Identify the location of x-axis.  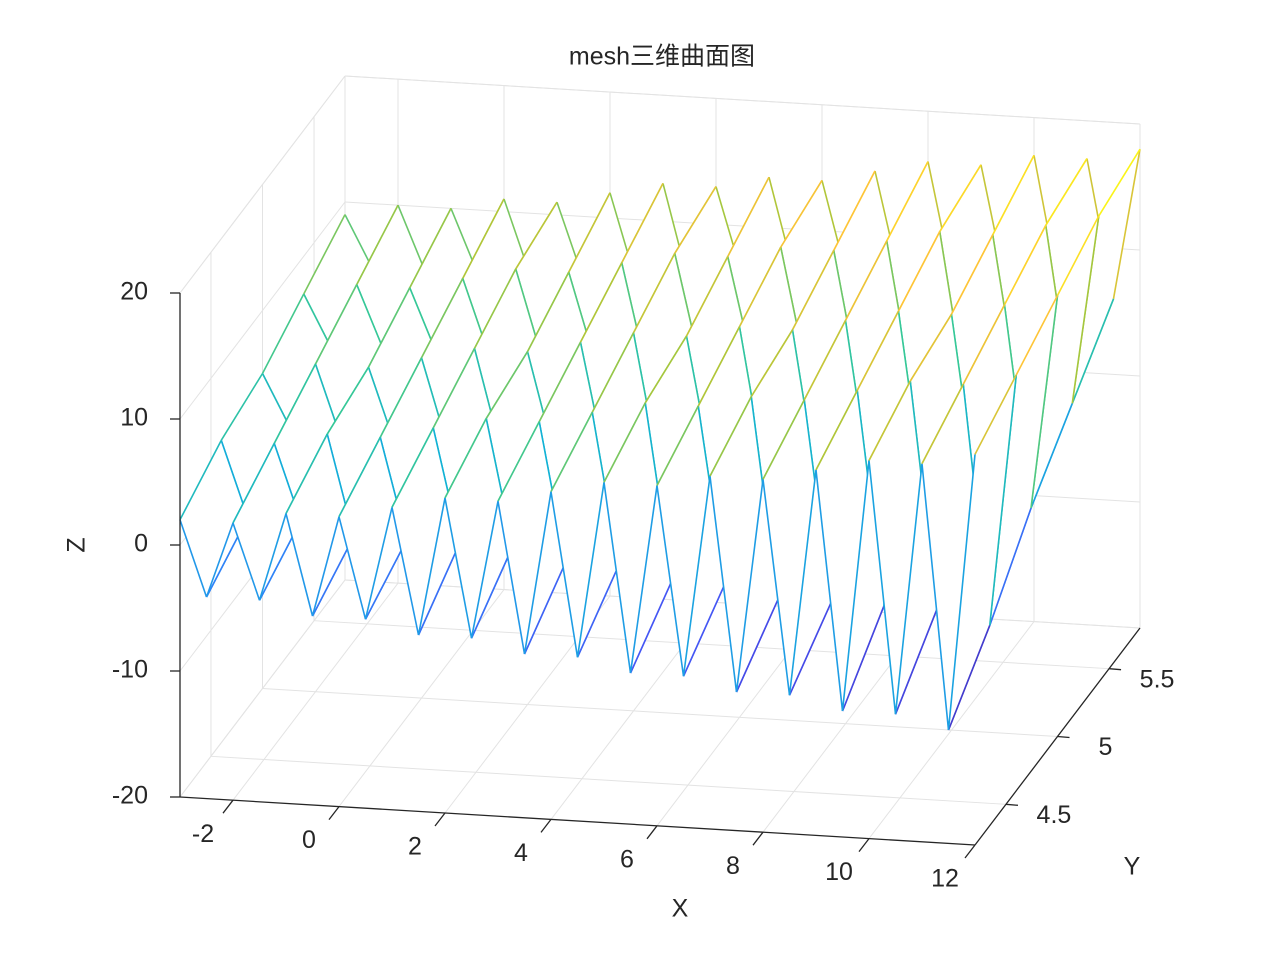
(577, 821).